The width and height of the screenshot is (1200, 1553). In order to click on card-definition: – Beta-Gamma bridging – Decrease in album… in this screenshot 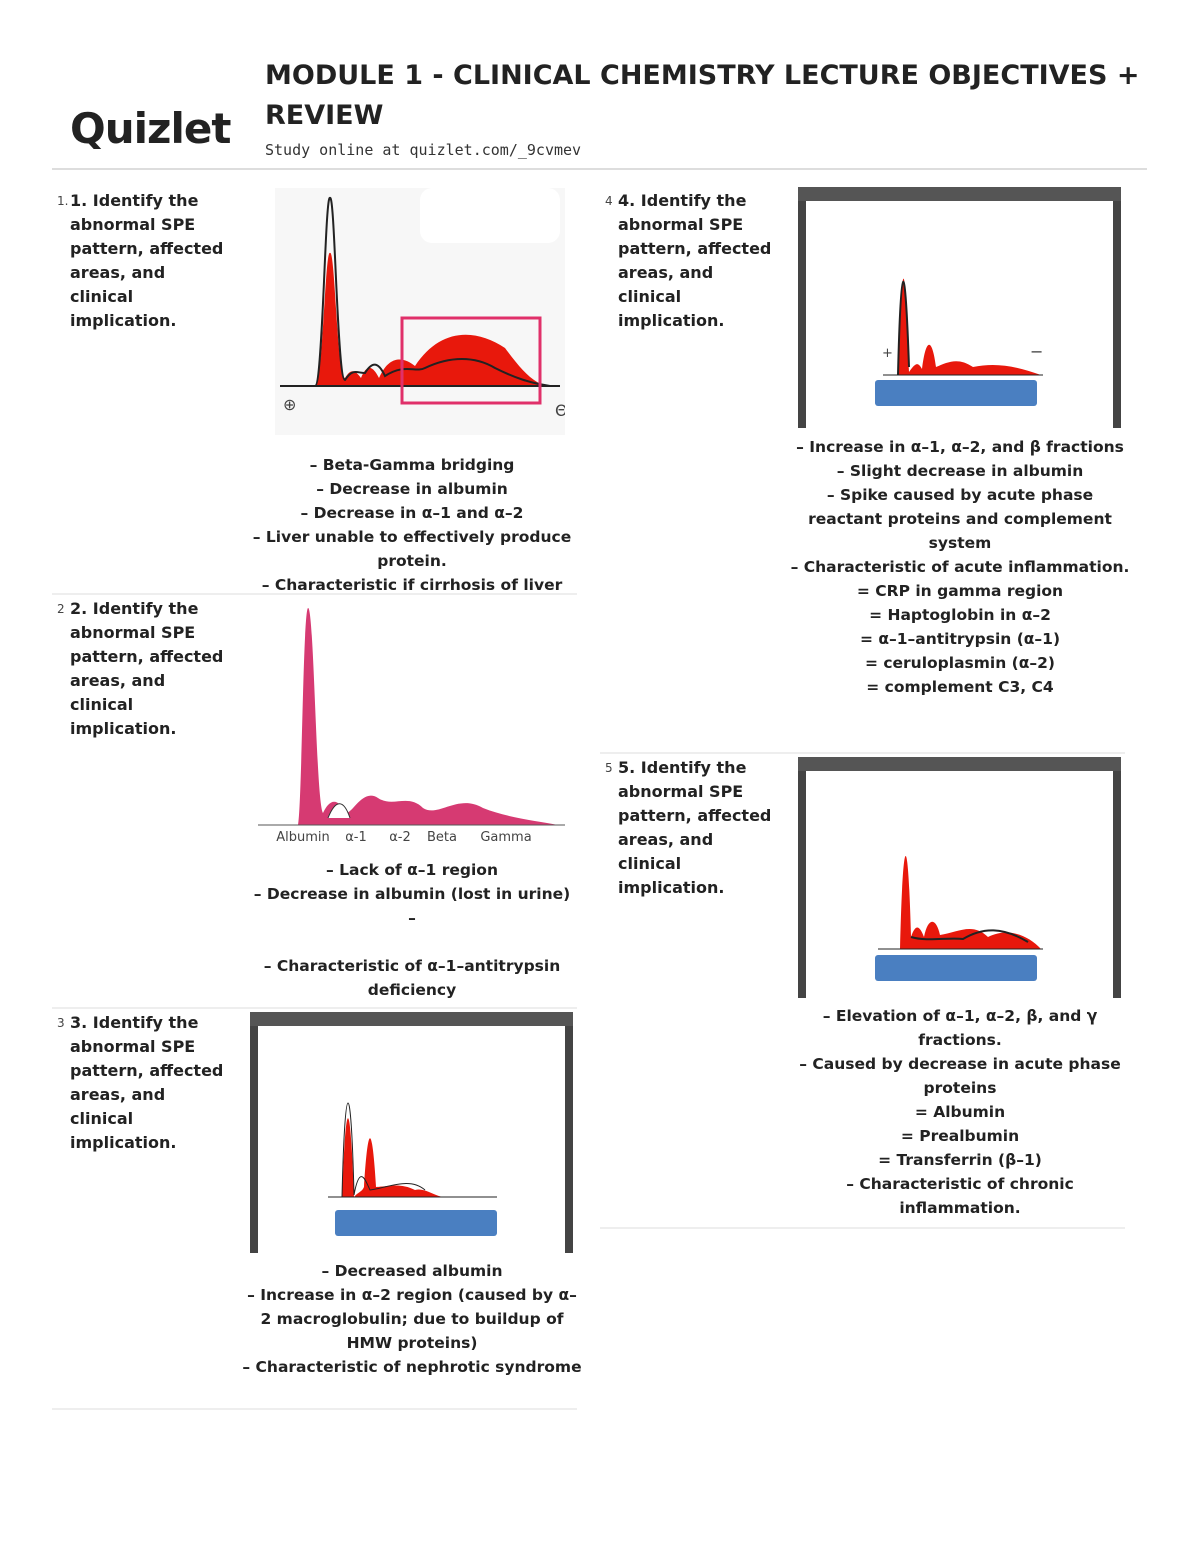, I will do `click(412, 525)`.